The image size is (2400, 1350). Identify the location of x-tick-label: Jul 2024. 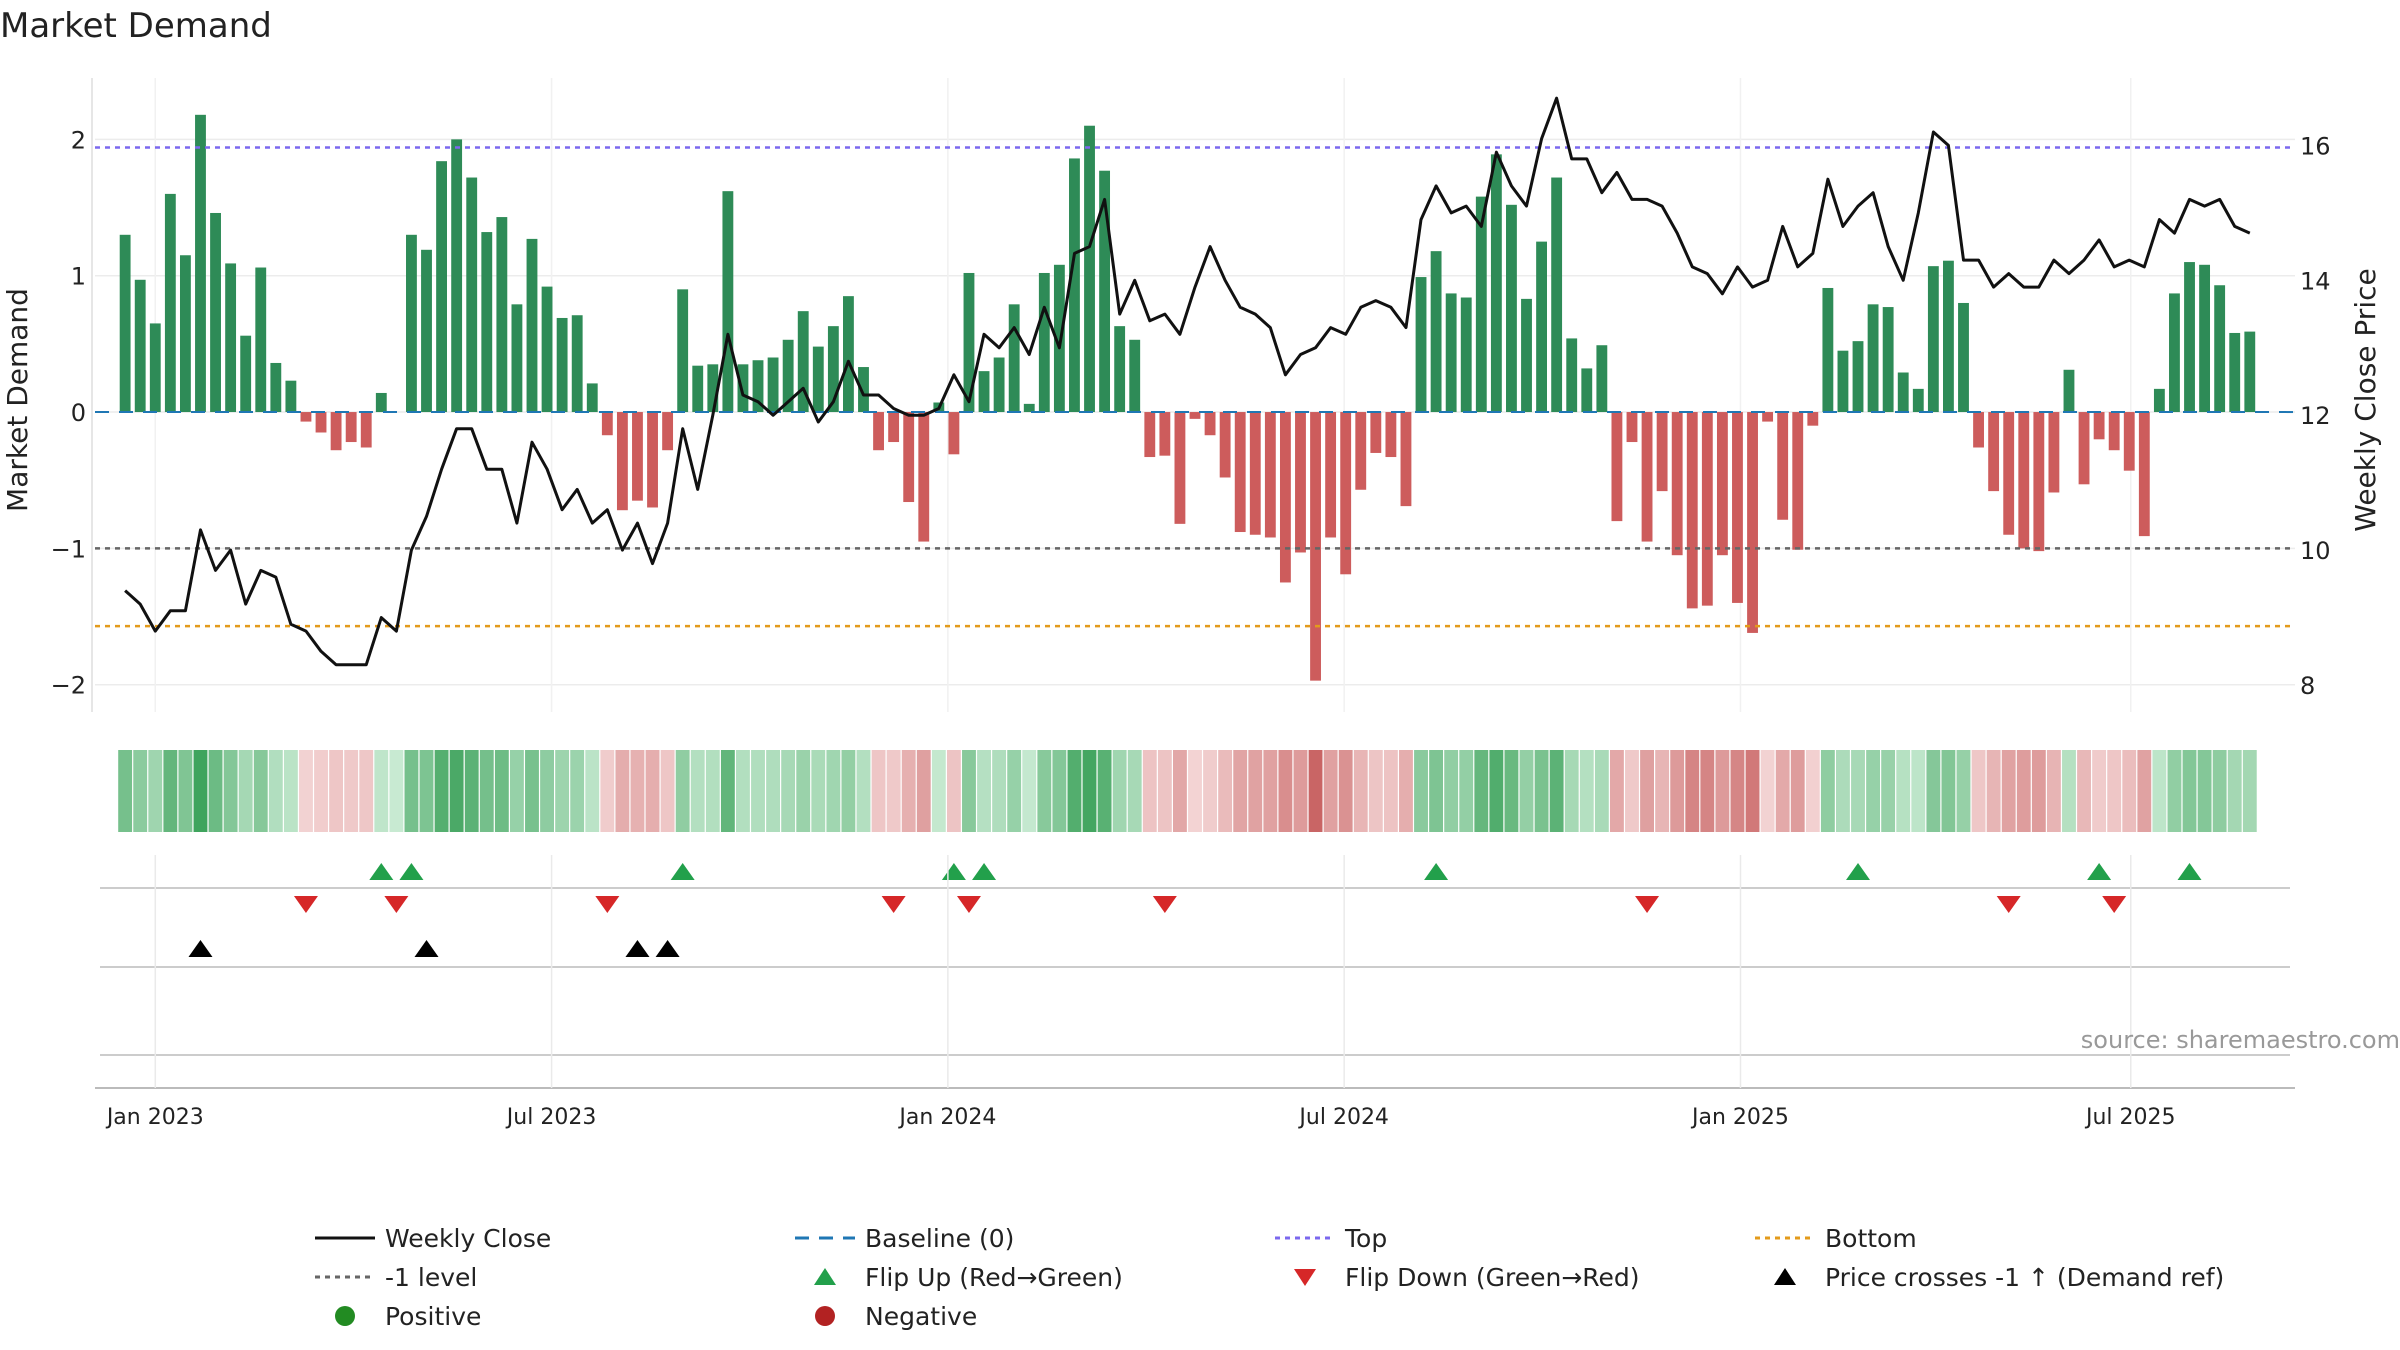
(1343, 1117).